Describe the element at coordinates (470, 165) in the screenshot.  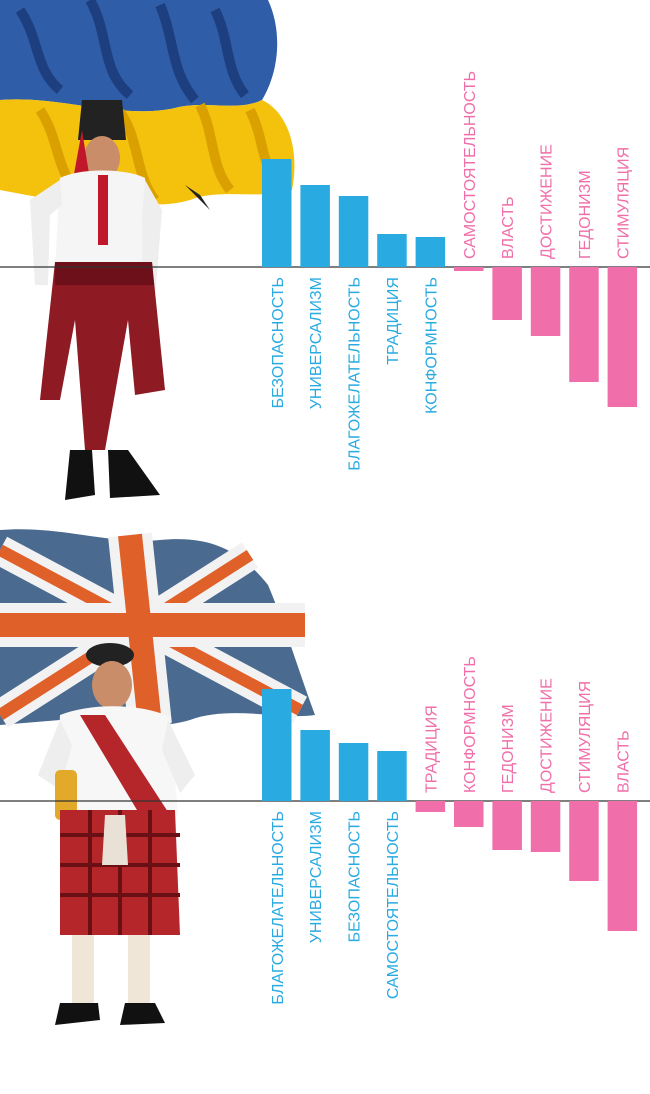
I see `bar-label-top-5: САМОСТОЯТЕЛЬНОСТЬ` at that location.